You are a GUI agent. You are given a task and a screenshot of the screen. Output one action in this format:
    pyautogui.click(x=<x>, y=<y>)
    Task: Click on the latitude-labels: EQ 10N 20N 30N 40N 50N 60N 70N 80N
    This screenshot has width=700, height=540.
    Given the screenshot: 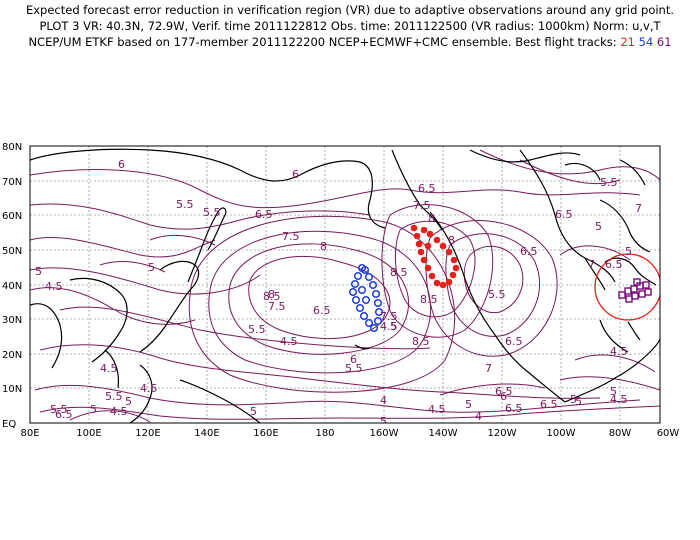 What is the action you would take?
    pyautogui.click(x=12, y=286)
    